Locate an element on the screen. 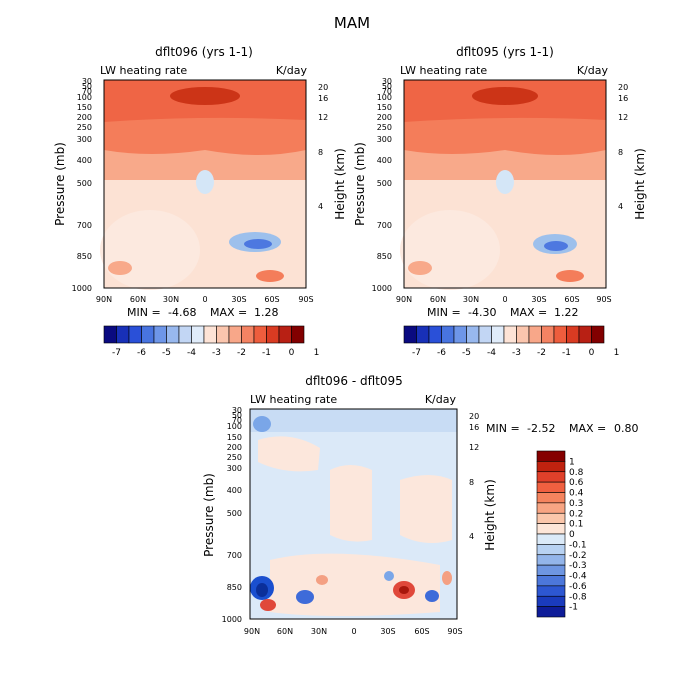 This screenshot has width=700, height=700. colorbar-label: -7 is located at coordinates (416, 353).